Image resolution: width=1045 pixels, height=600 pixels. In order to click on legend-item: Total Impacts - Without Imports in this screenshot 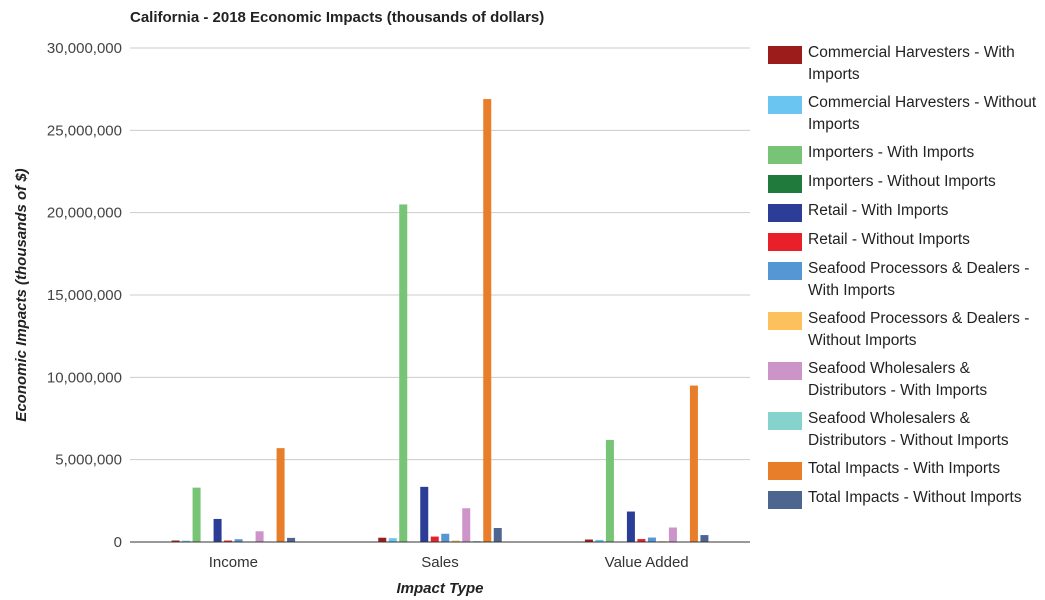, I will do `click(905, 498)`.